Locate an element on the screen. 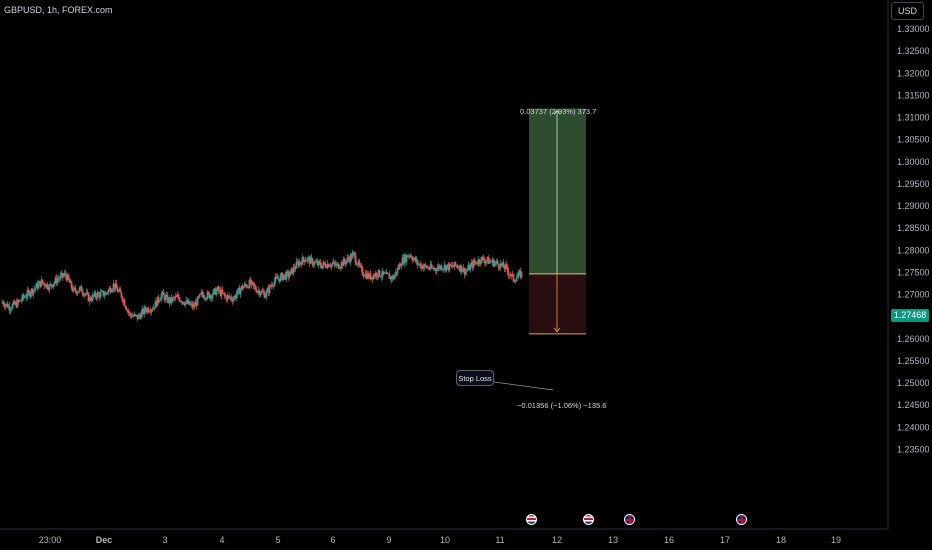 Image resolution: width=932 pixels, height=550 pixels. candlestick-series is located at coordinates (262, 285).